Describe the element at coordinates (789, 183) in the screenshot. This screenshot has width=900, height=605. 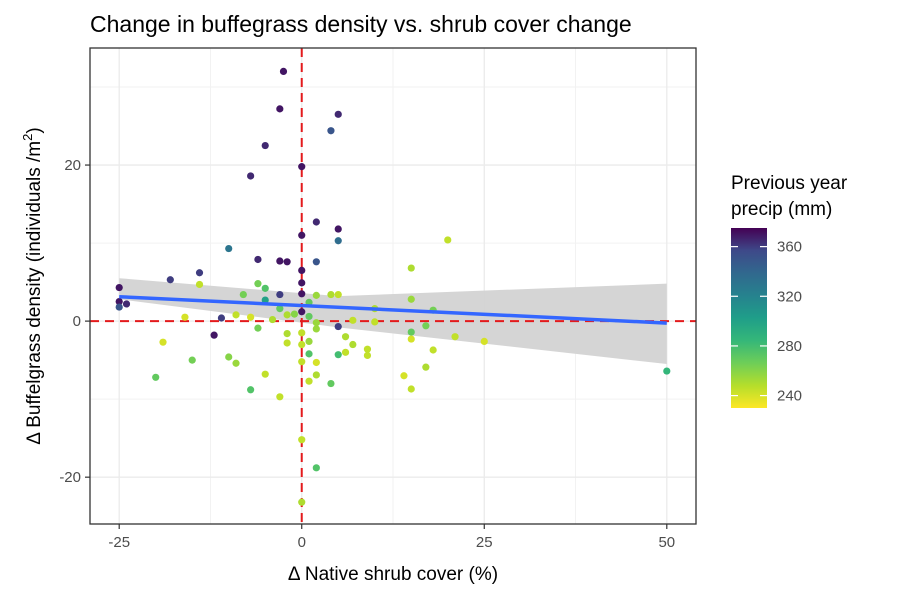
I see `legend-title-line1: Previous year` at that location.